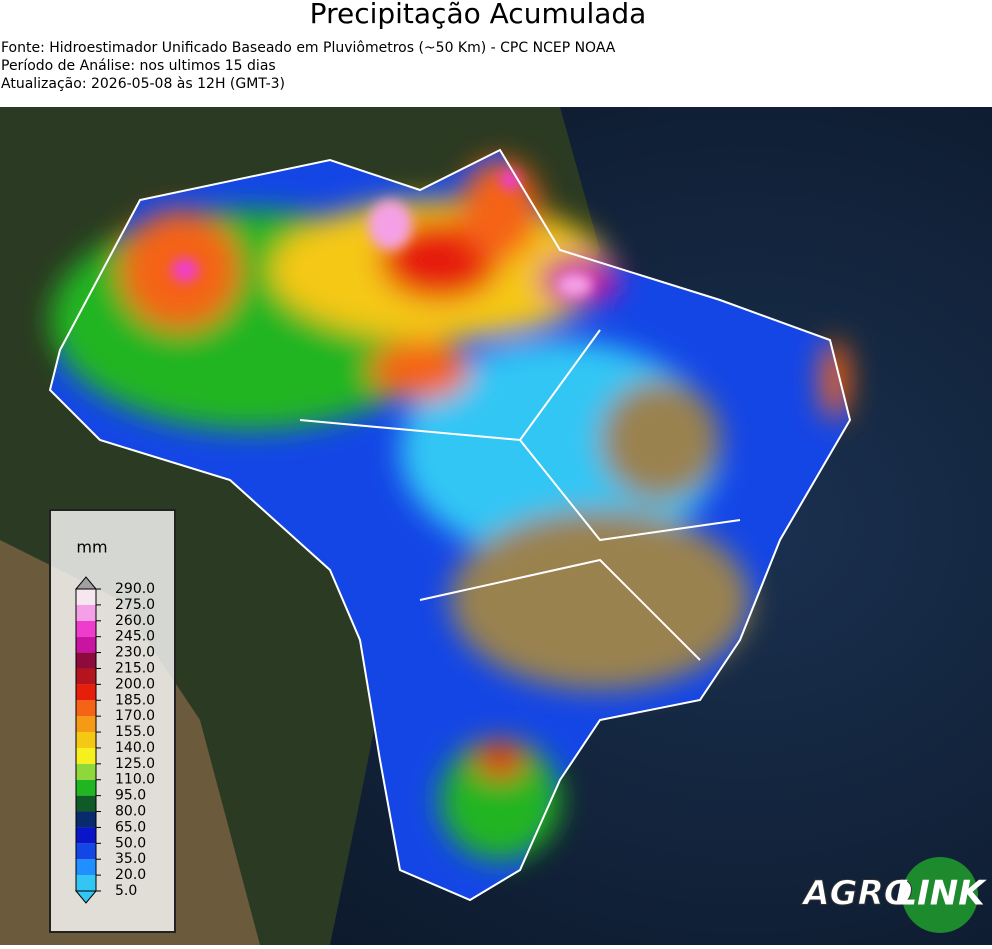 Image resolution: width=992 pixels, height=949 pixels. I want to click on colorbar-tick-label: 260.0, so click(135, 621).